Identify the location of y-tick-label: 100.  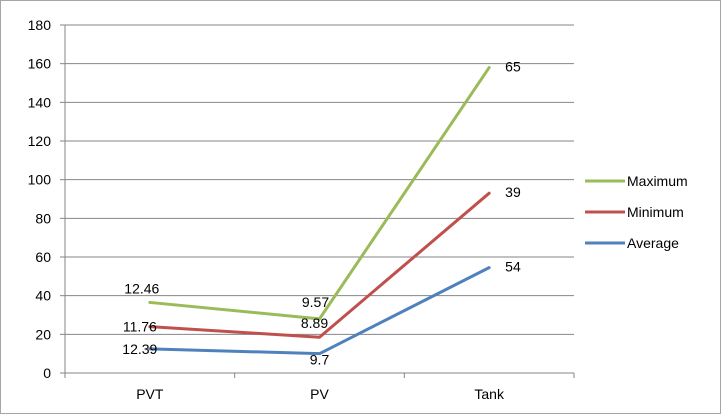
(40, 180).